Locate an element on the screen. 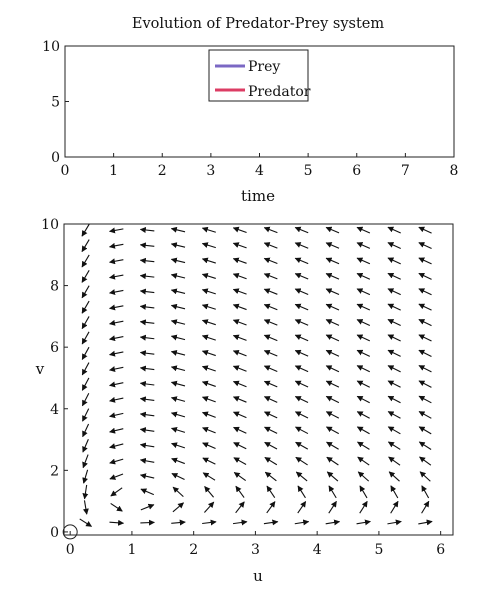  legend-label-predator: Predator is located at coordinates (279, 92).